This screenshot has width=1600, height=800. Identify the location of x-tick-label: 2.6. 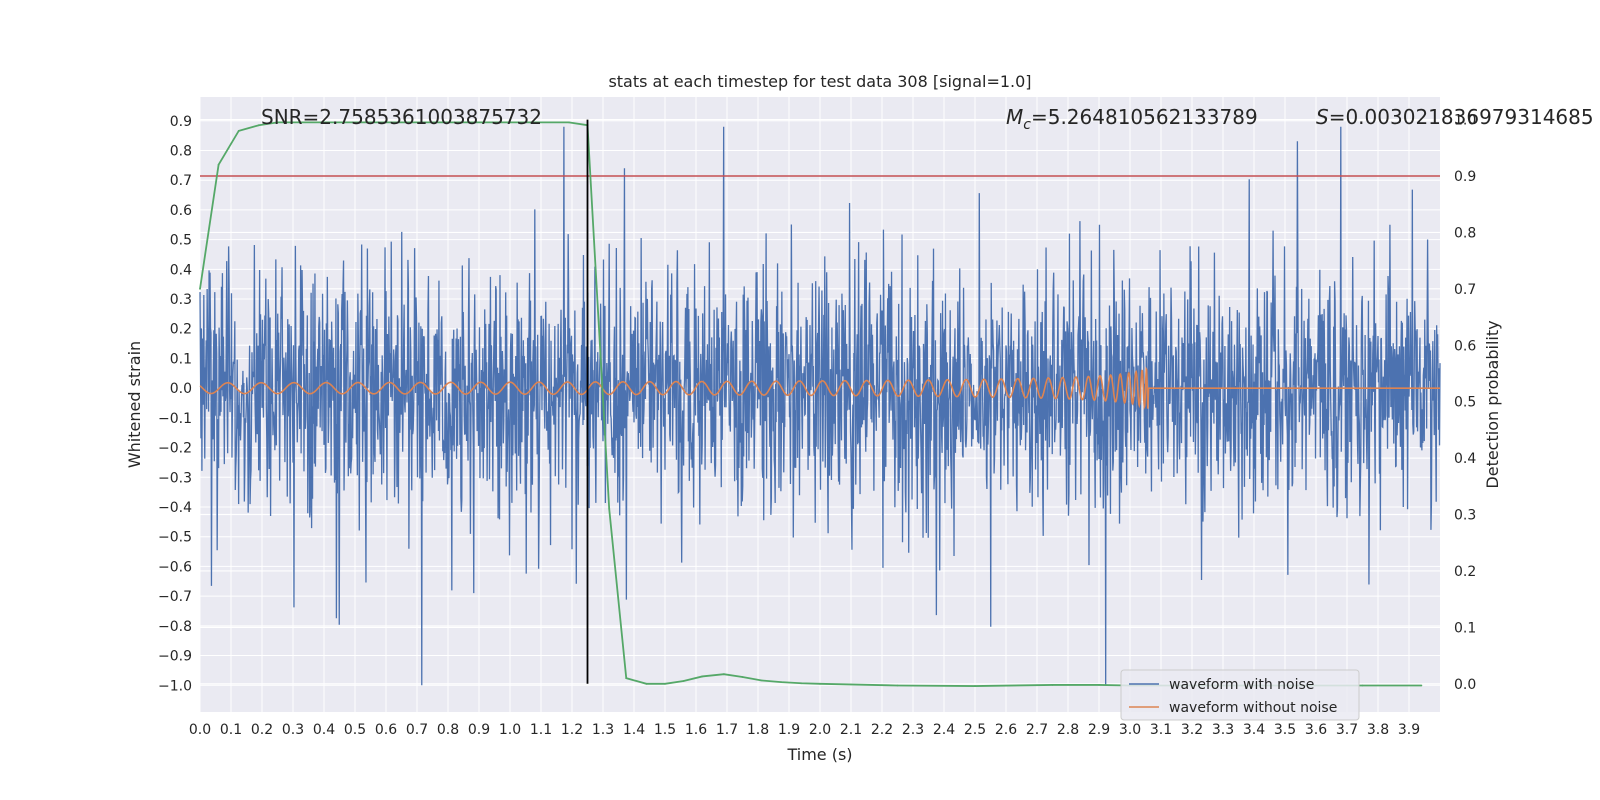
(1006, 730).